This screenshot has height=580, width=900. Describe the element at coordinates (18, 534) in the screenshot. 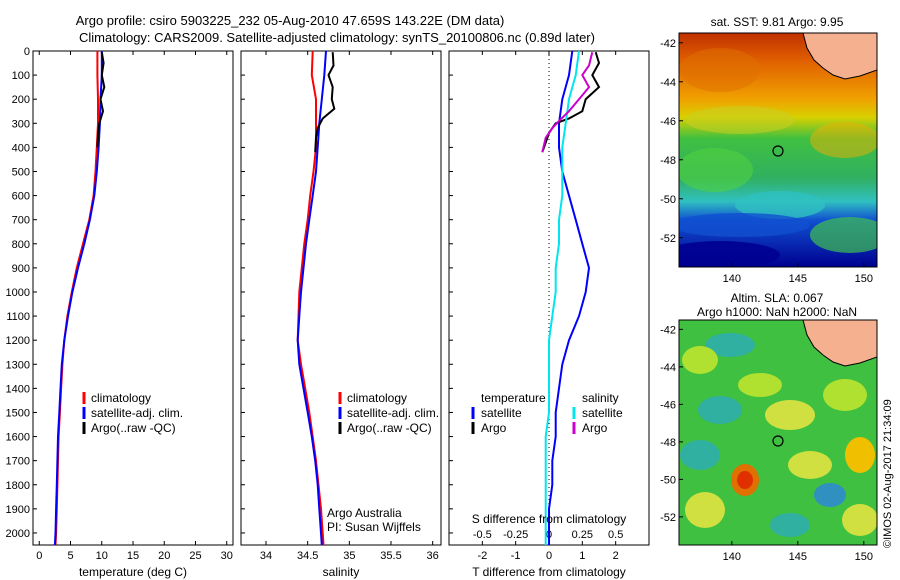

I see `depth-tick-label: 2000` at that location.